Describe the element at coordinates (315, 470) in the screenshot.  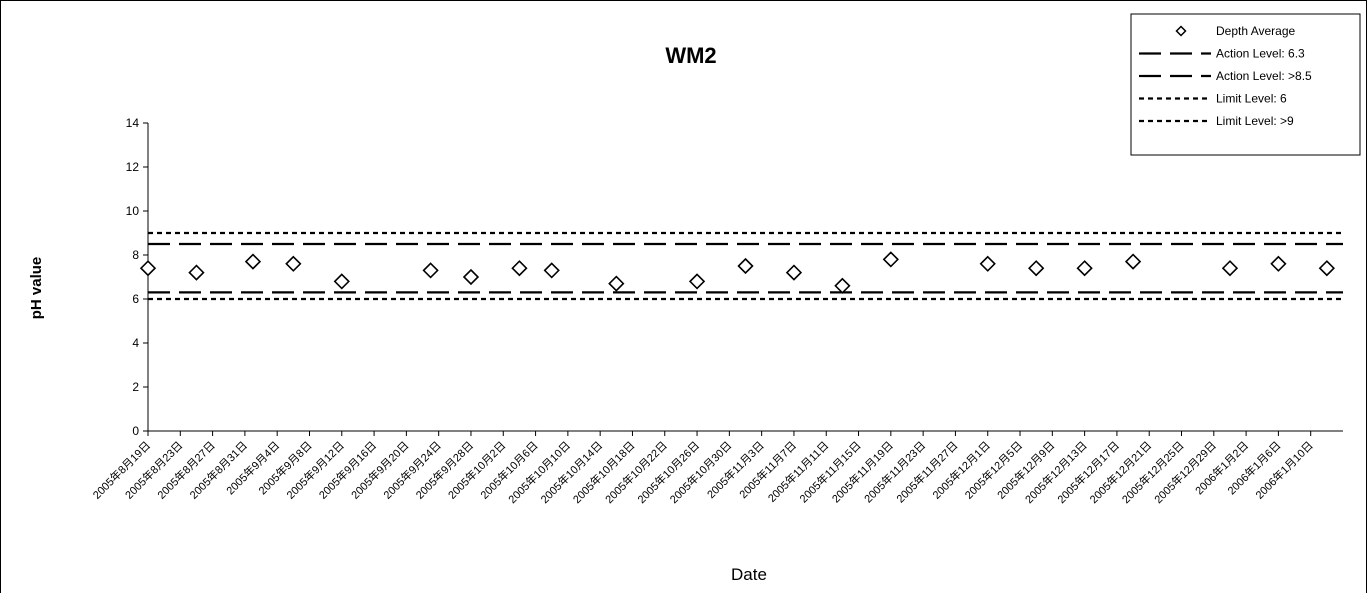
I see `x-tick-label: 2005年9月12日` at that location.